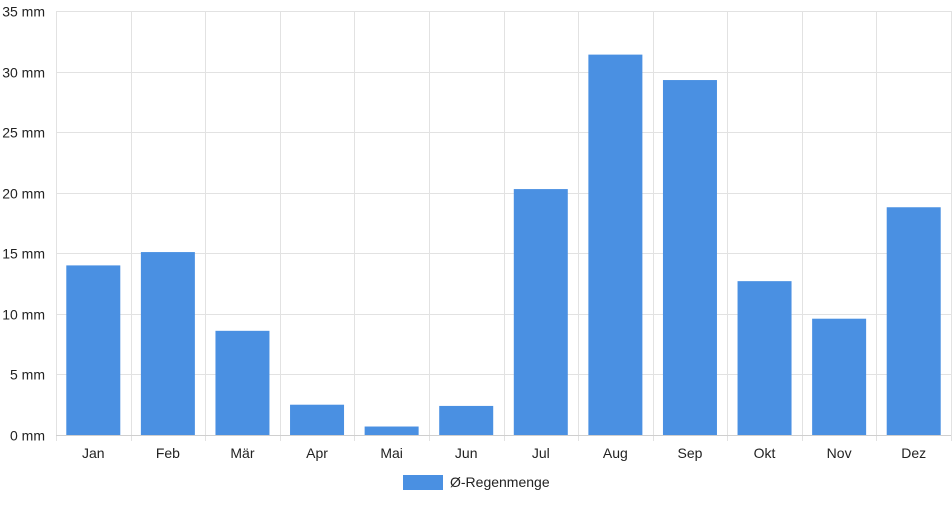 The width and height of the screenshot is (952, 505). Describe the element at coordinates (540, 312) in the screenshot. I see `bar-jul` at that location.